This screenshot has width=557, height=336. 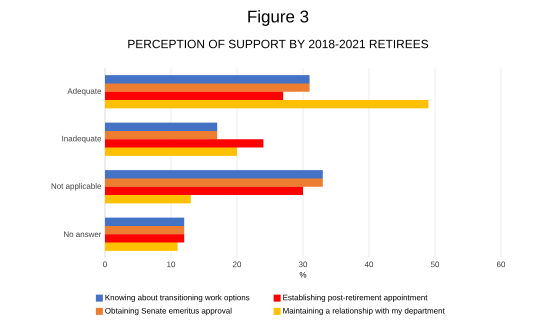 I want to click on chart-subtitle: PERCEPTION OF SUPPORT BY 2018-2021 RETIREES, so click(x=278, y=44).